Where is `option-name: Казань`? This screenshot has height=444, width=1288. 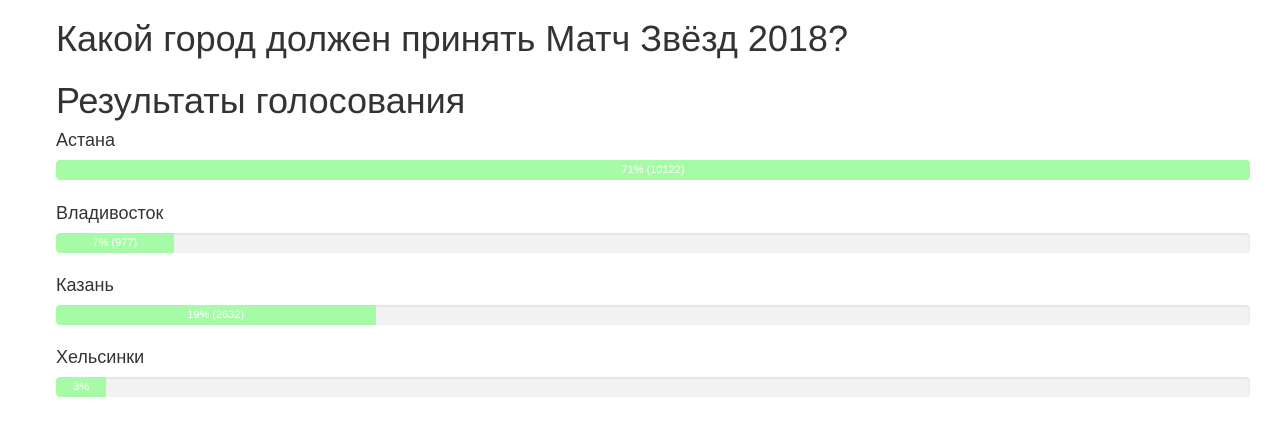 option-name: Казань is located at coordinates (85, 285).